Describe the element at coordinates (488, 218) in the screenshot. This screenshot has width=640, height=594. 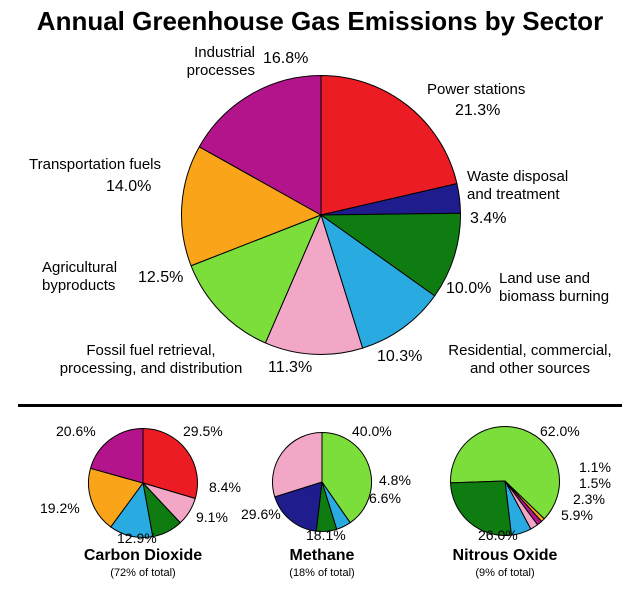
I see `sector-pct-waste-disposal: 3.4%` at that location.